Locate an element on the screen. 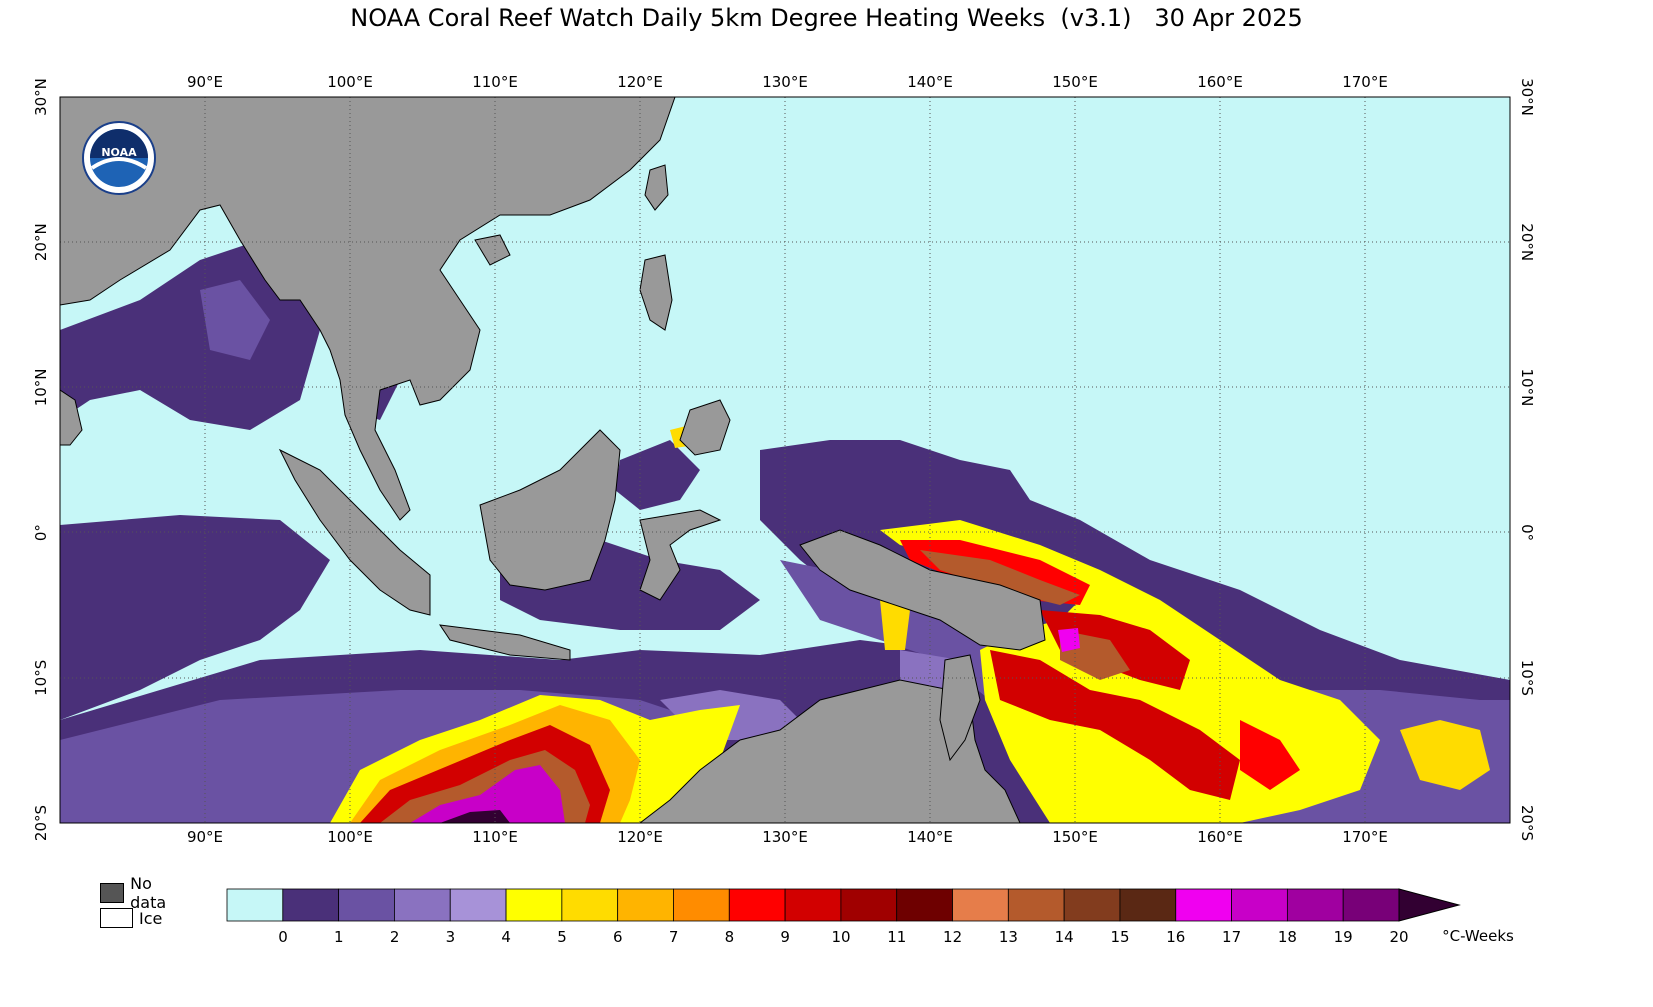  land-sumatra is located at coordinates (354, 532).